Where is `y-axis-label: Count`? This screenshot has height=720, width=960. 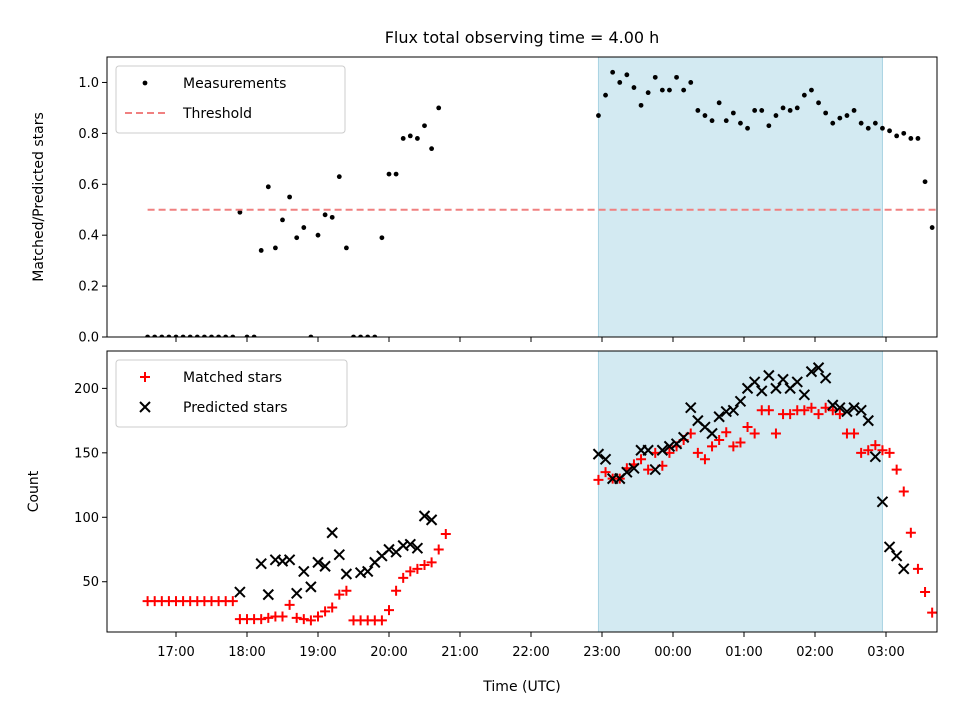
y-axis-label: Count is located at coordinates (34, 491).